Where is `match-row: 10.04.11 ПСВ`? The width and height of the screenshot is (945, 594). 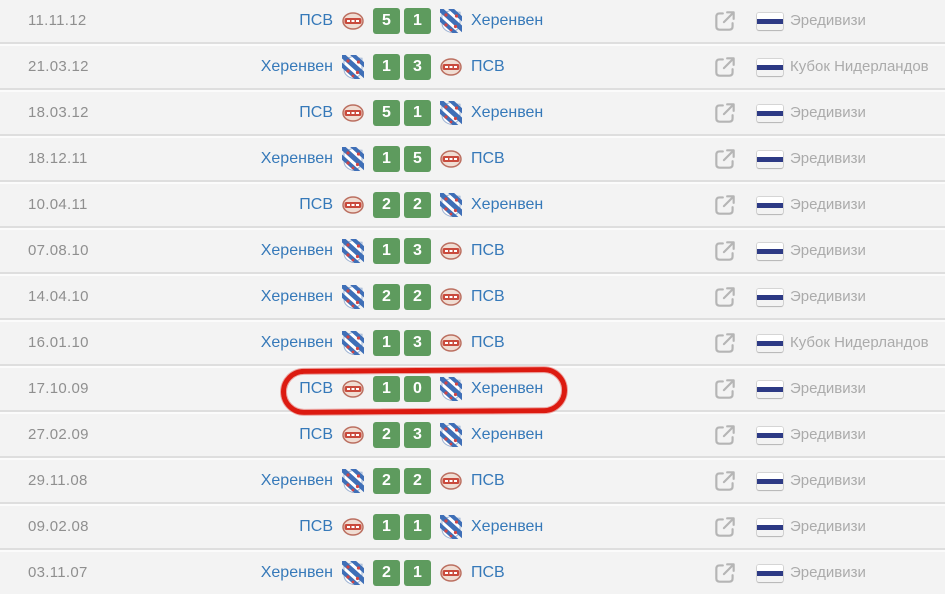
match-row: 10.04.11 ПСВ is located at coordinates (472, 205).